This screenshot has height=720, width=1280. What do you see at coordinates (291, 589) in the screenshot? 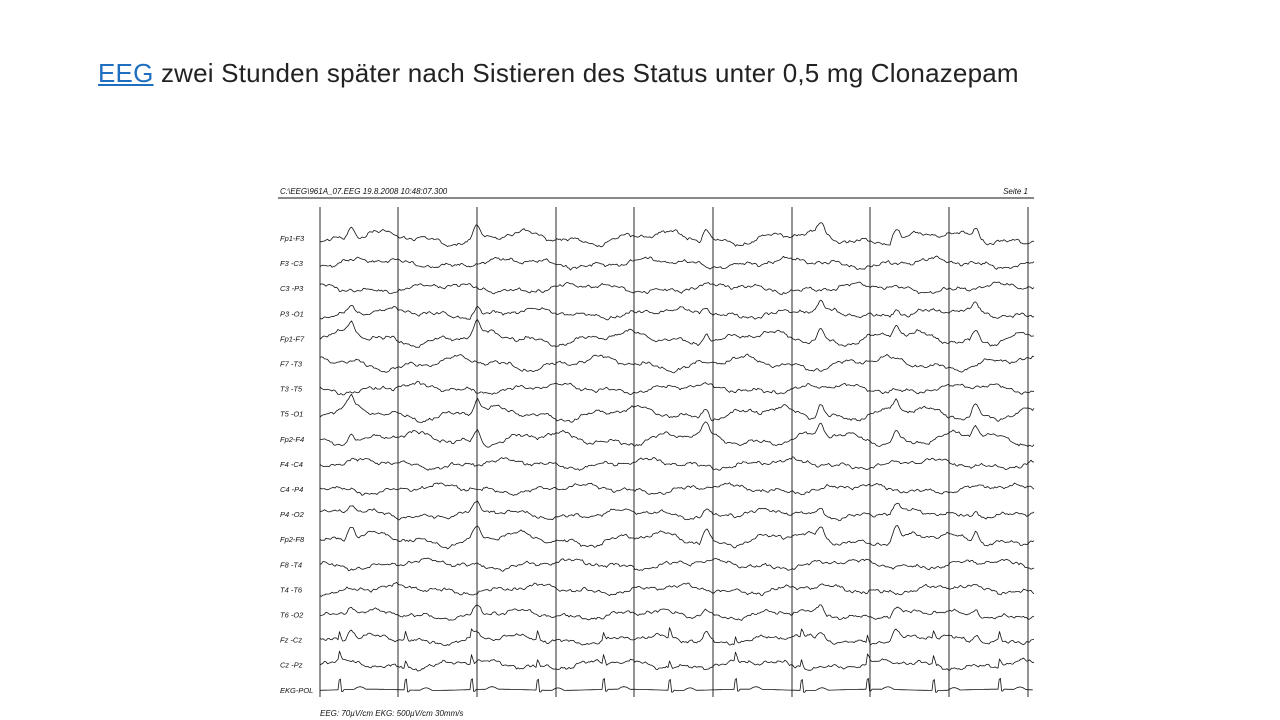
I see `channel-label: T4 -T6` at bounding box center [291, 589].